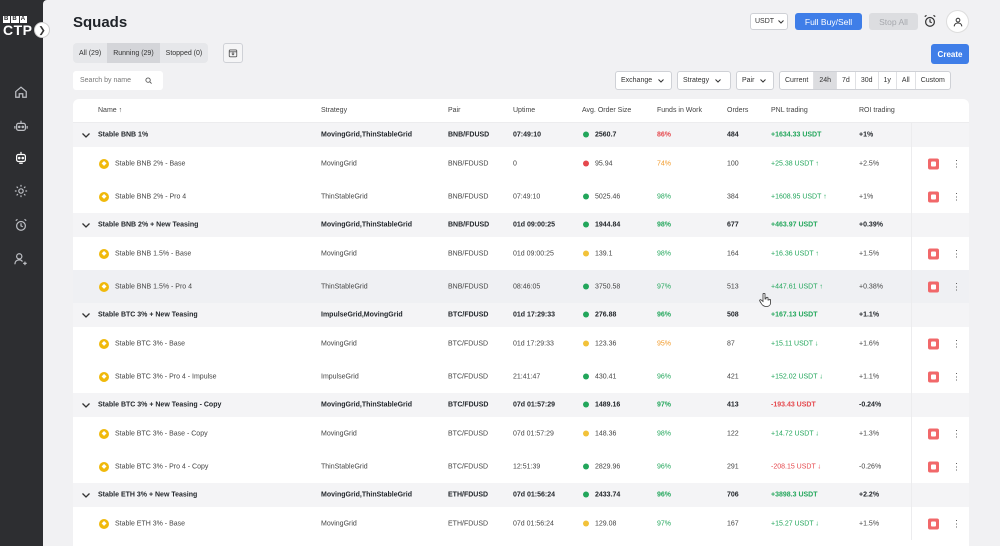 The height and width of the screenshot is (546, 1000). What do you see at coordinates (344, 466) in the screenshot?
I see `strategy-cell: ThinStableGrid` at bounding box center [344, 466].